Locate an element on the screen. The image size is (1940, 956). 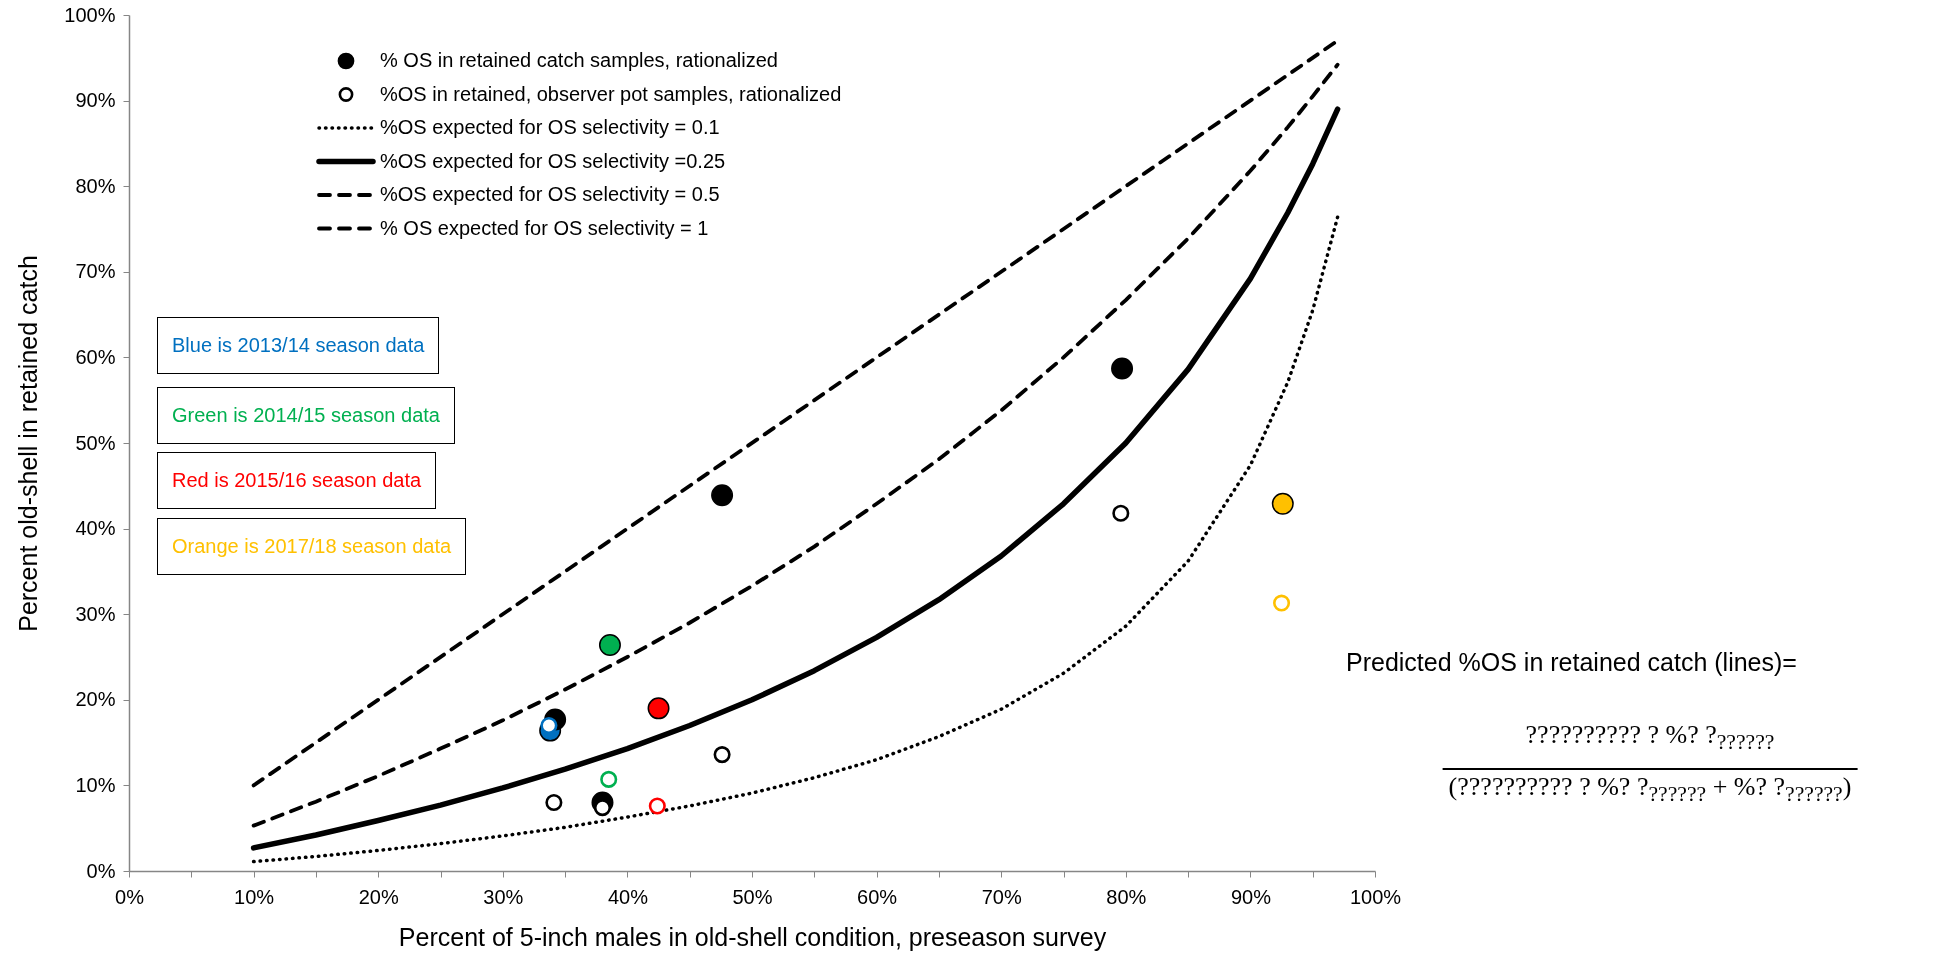
y-tick-label: 100% is located at coordinates (90, 14).